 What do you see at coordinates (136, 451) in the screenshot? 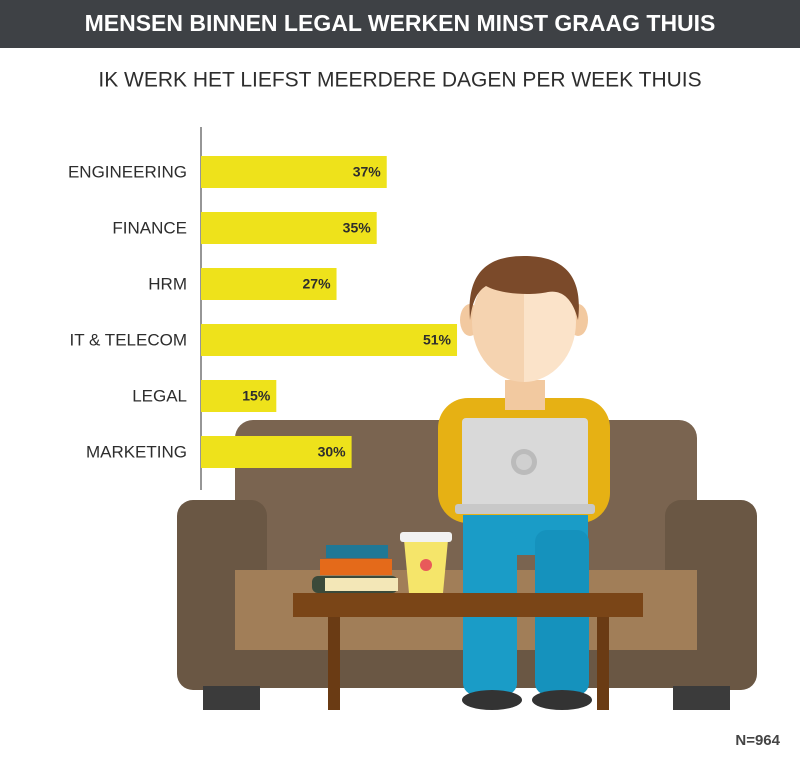
I see `category-label: MARKETING` at bounding box center [136, 451].